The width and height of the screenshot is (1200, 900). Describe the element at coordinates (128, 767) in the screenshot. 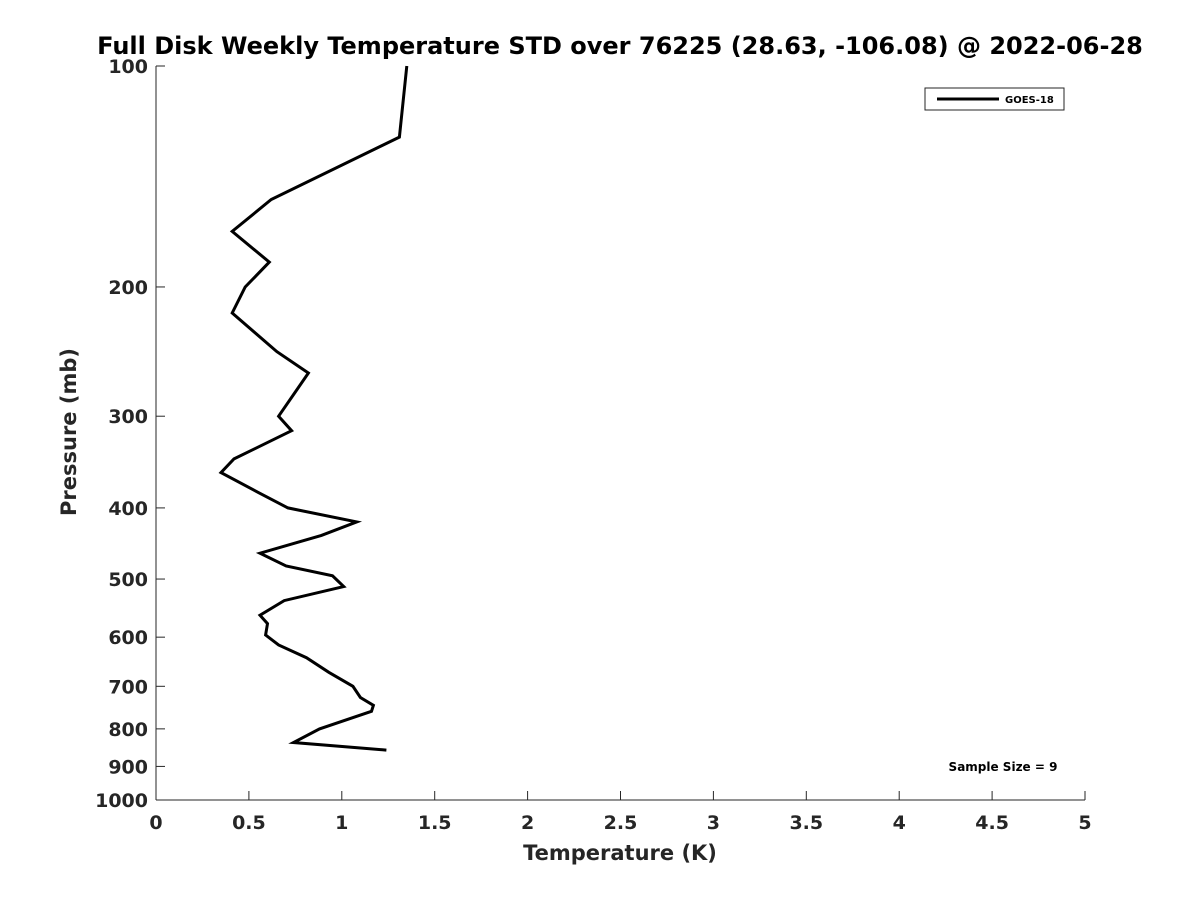

I see `y-tick-label: 900` at that location.